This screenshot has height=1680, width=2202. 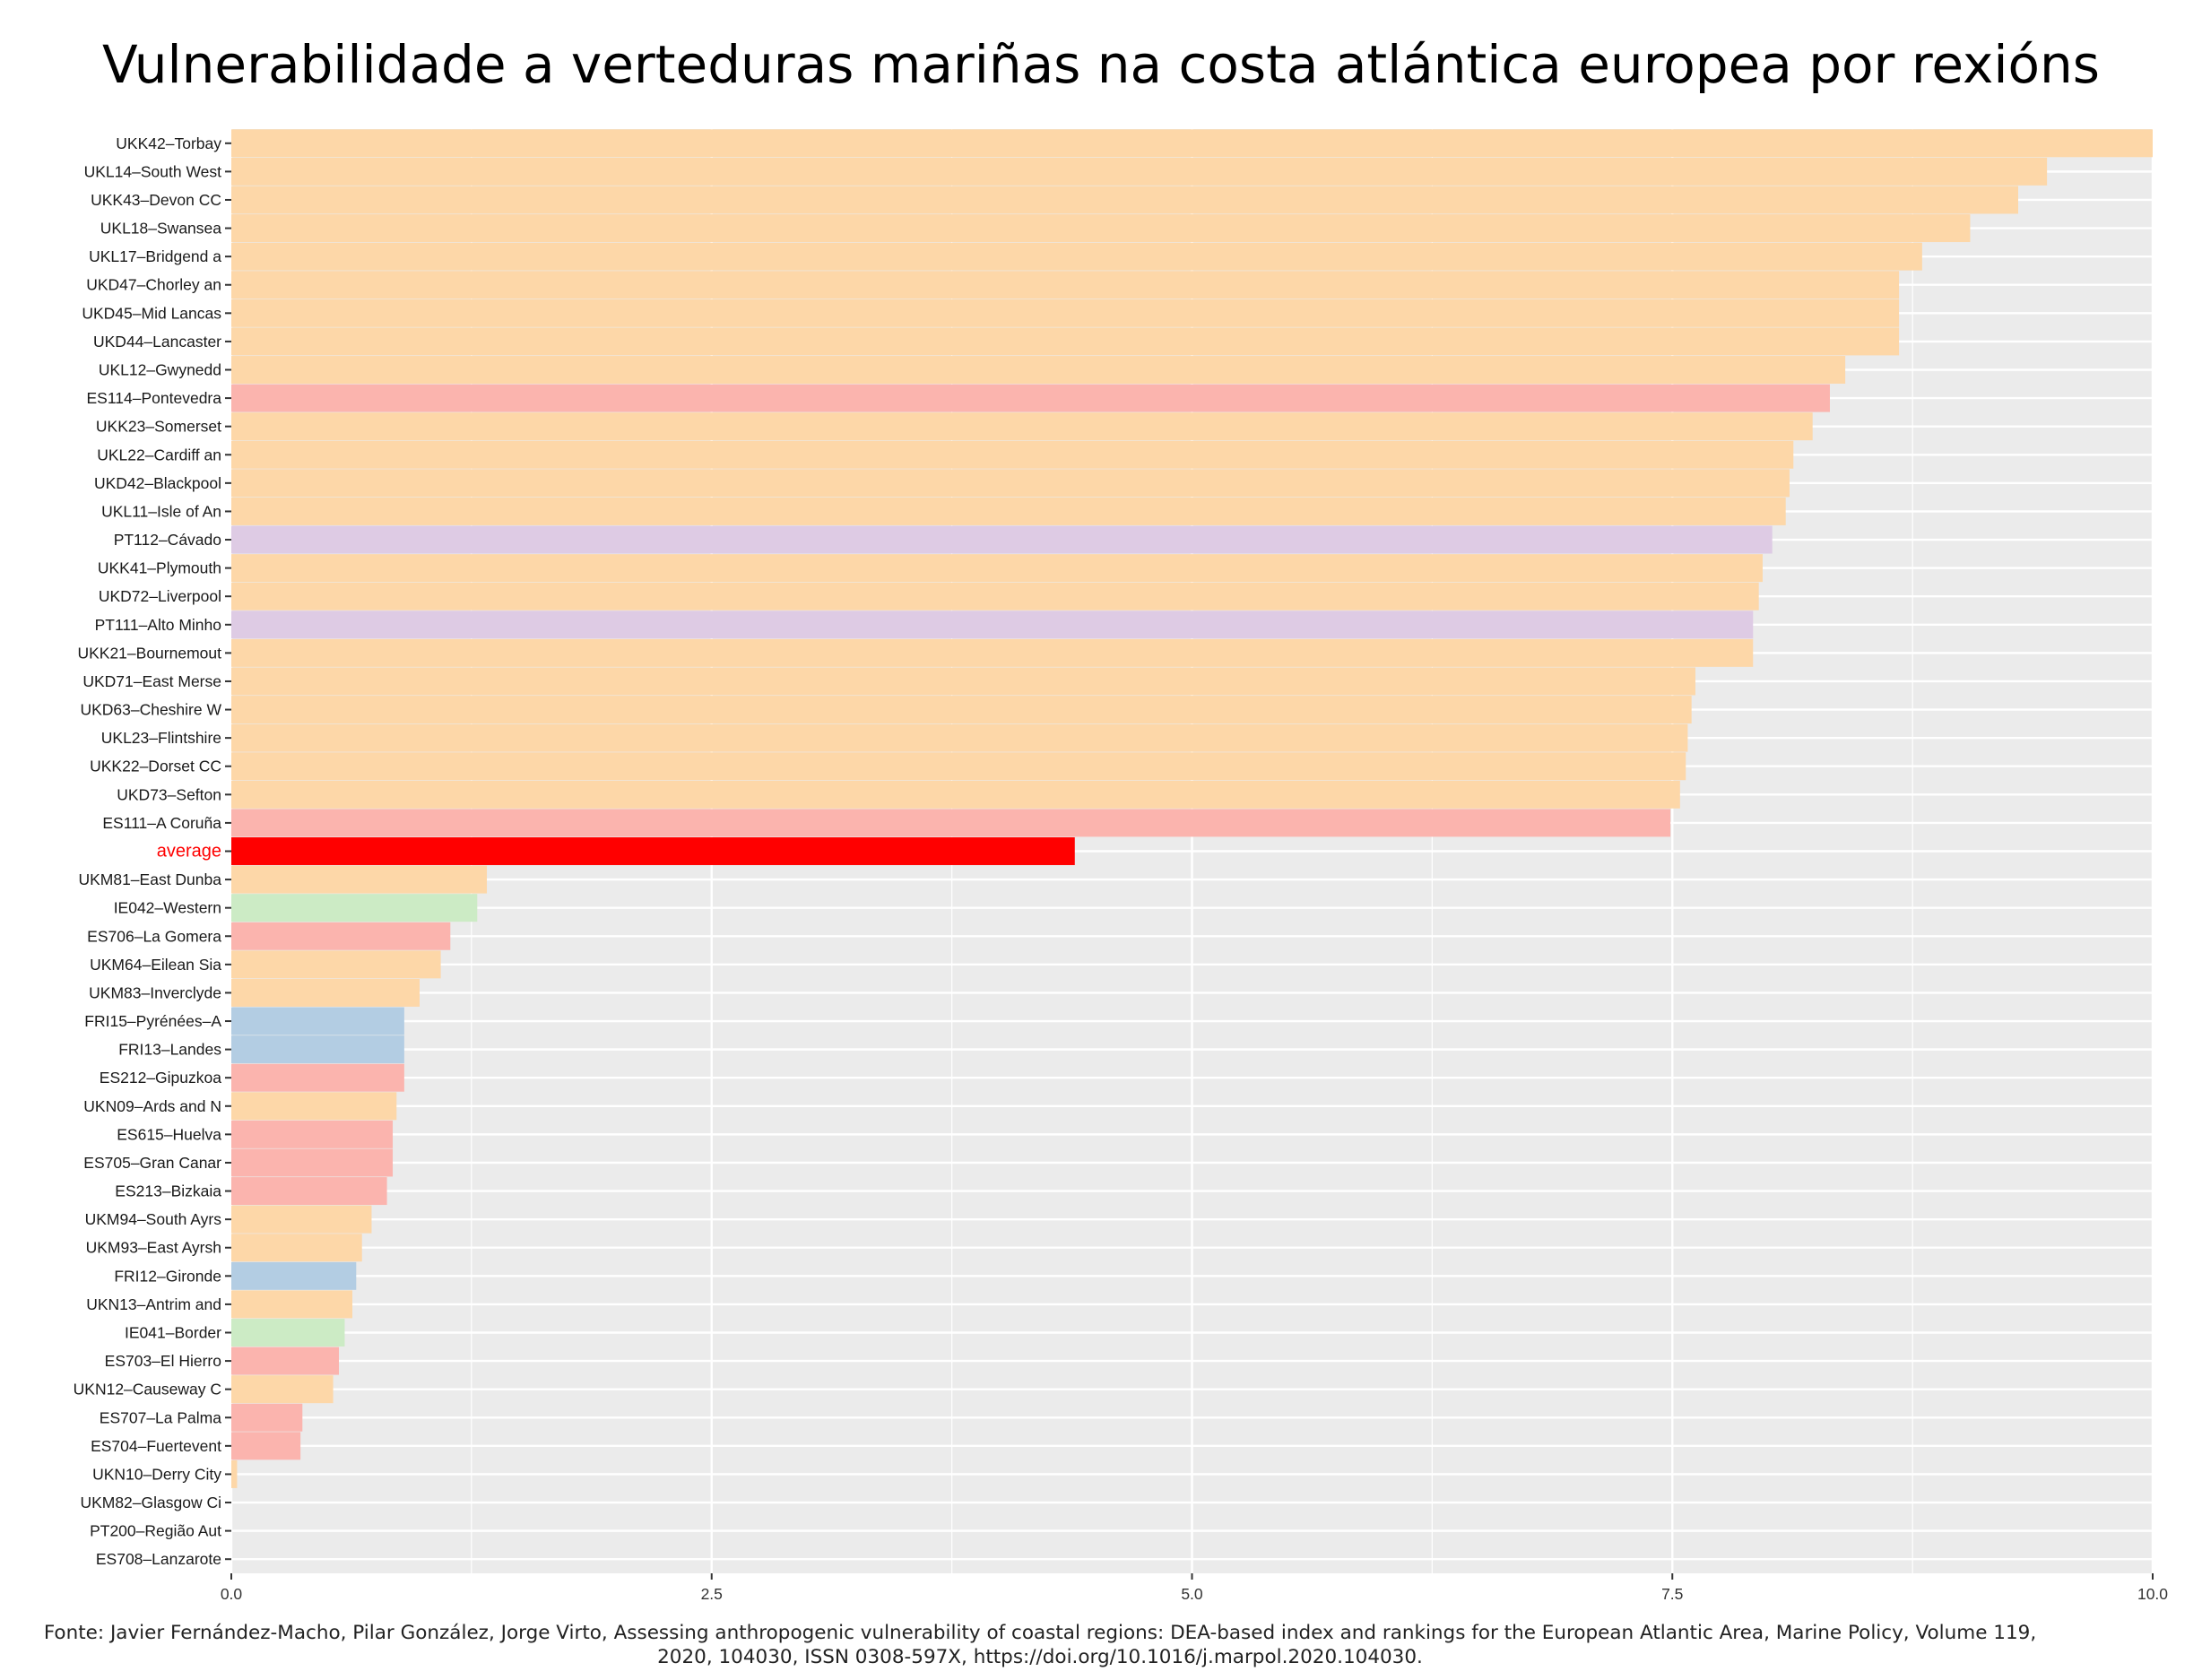 I want to click on category-label: ES213–Bizkaia, so click(x=168, y=1191).